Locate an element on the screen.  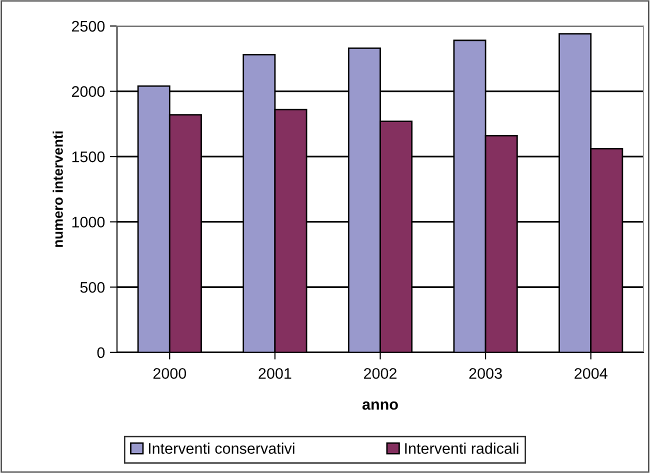
x-tick-label: 2004 is located at coordinates (591, 373).